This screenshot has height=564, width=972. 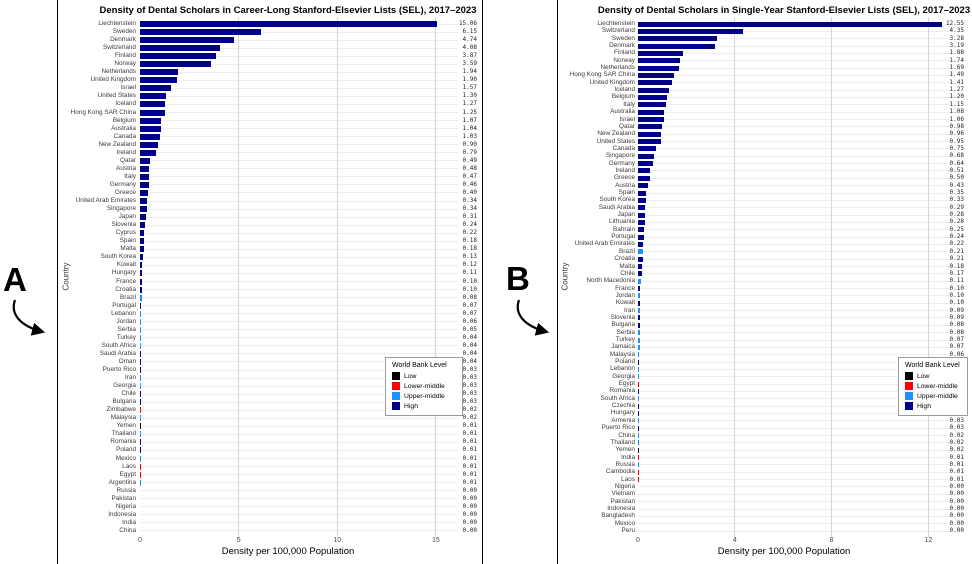 What do you see at coordinates (125, 104) in the screenshot?
I see `country-label: Iceland` at bounding box center [125, 104].